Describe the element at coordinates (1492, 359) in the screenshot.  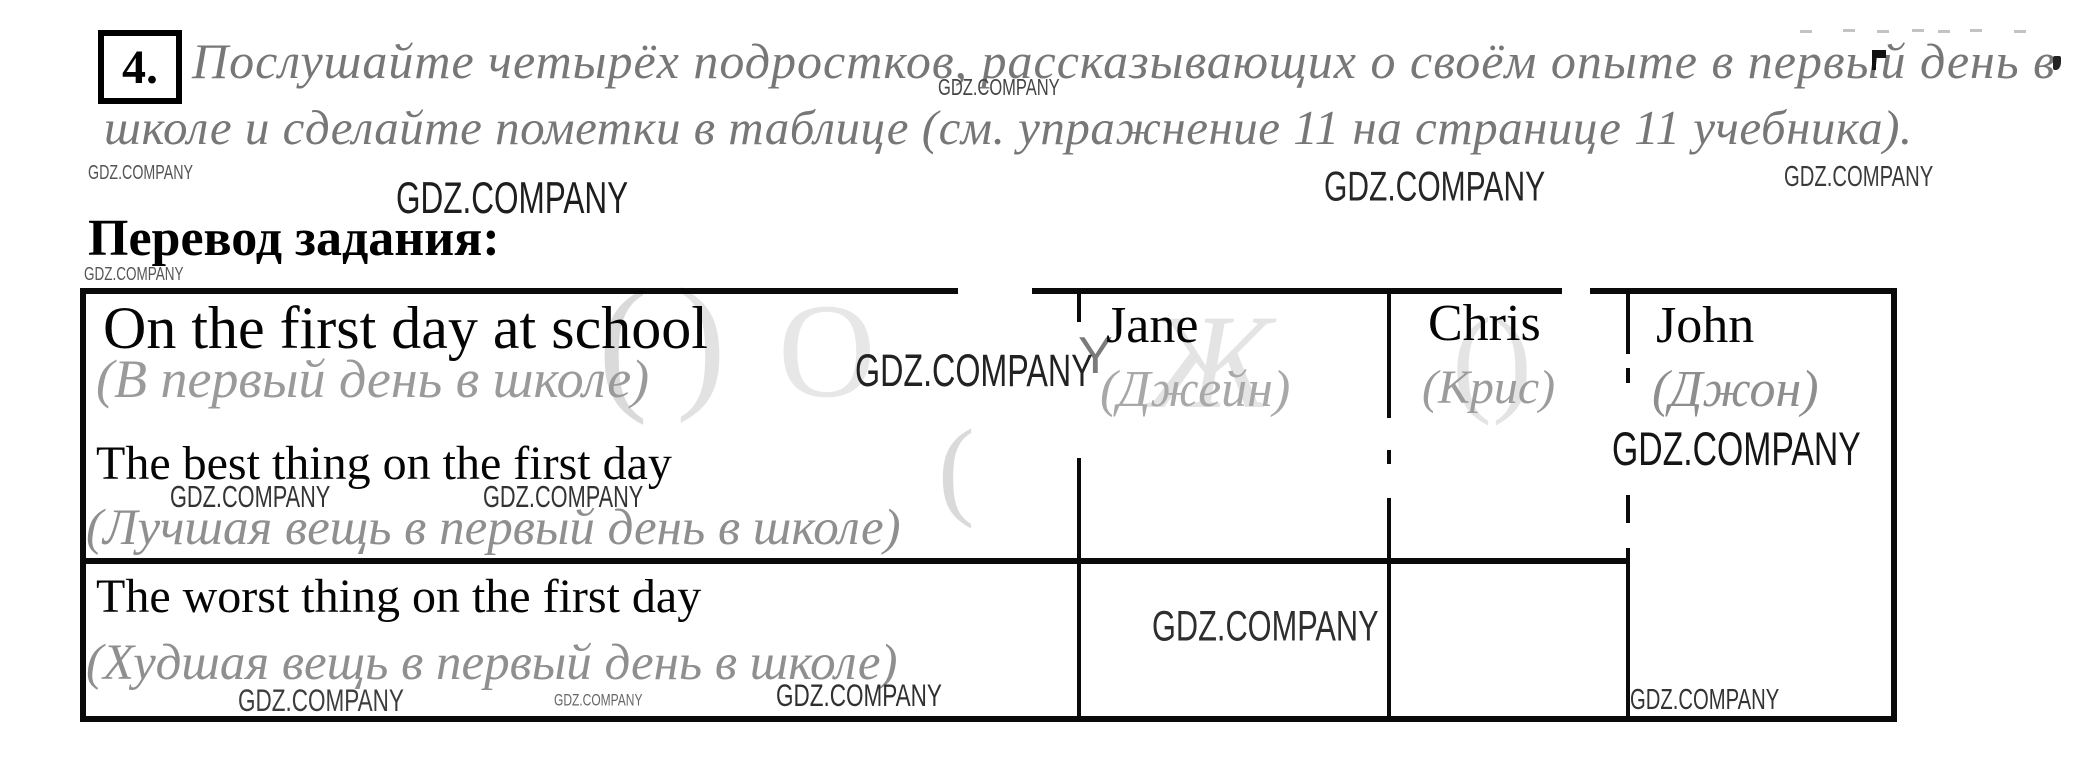
I see `ghost-glyph: ()` at that location.